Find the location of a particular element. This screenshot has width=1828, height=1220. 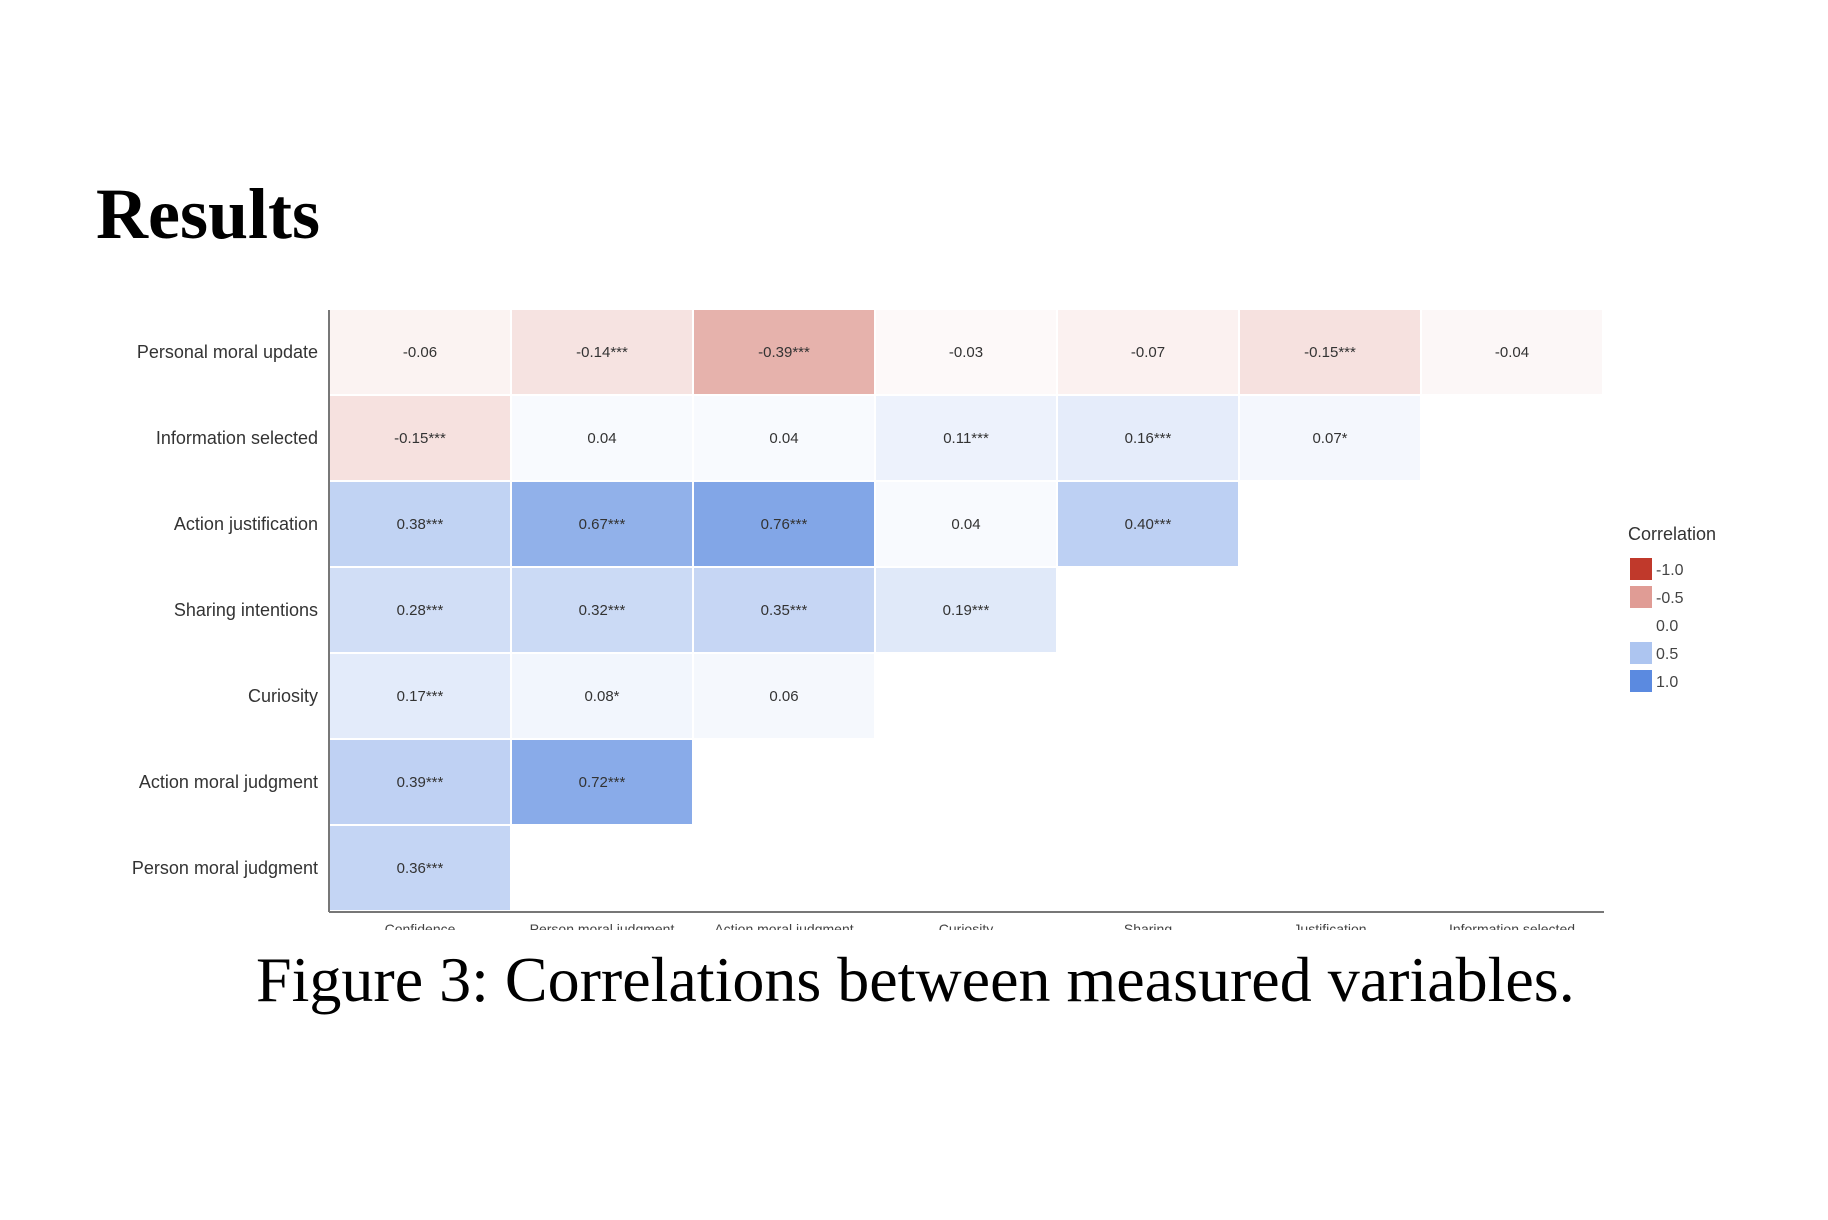

column-label: Confidence is located at coordinates (420, 925).